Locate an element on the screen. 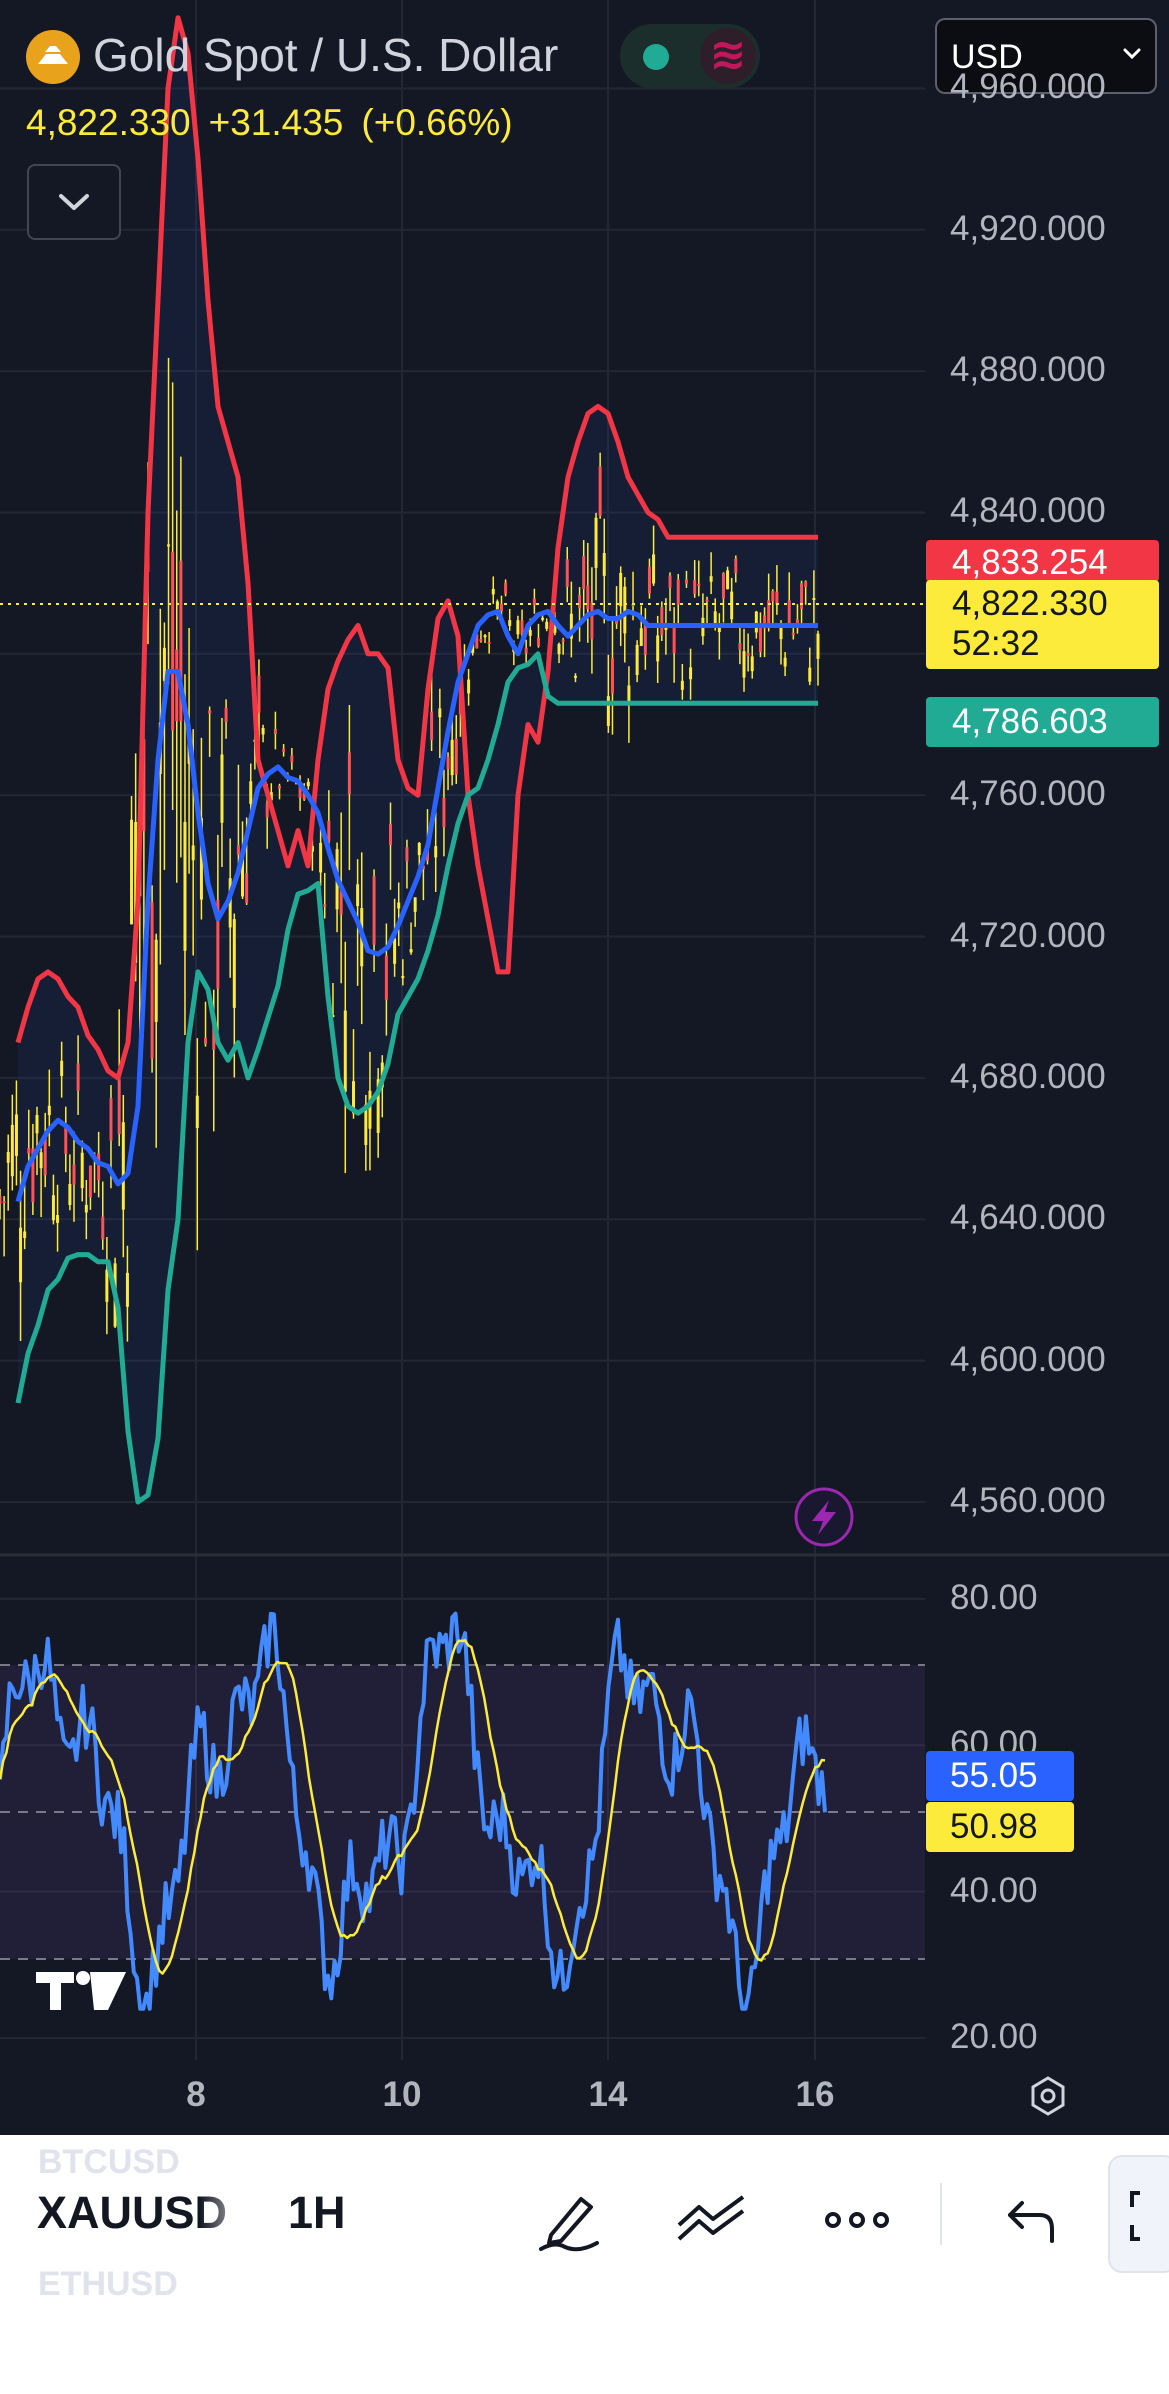 Image resolution: width=1169 pixels, height=2394 pixels. symbol-current: XAUUSD is located at coordinates (132, 2212).